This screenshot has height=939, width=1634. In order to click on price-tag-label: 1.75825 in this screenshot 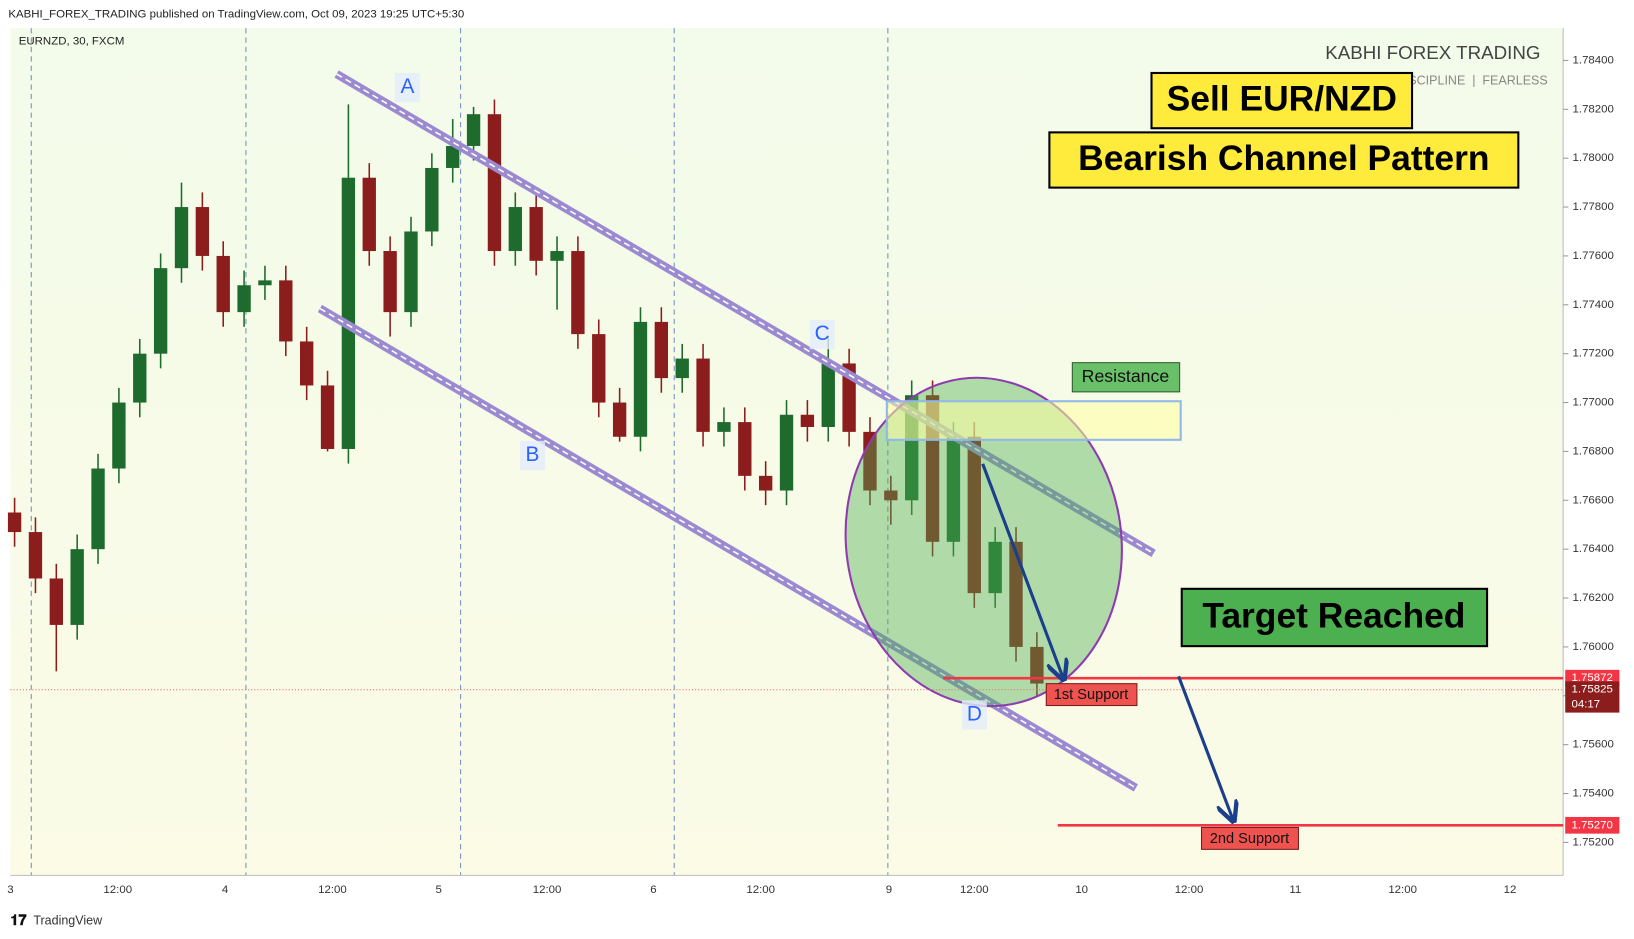, I will do `click(1591, 690)`.